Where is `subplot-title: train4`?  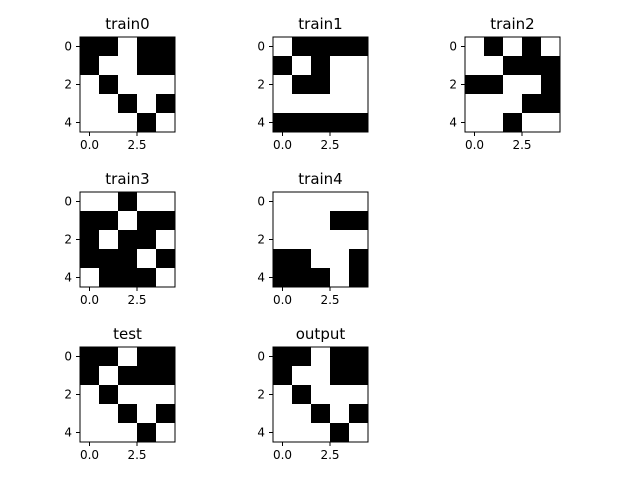
subplot-title: train4 is located at coordinates (320, 179).